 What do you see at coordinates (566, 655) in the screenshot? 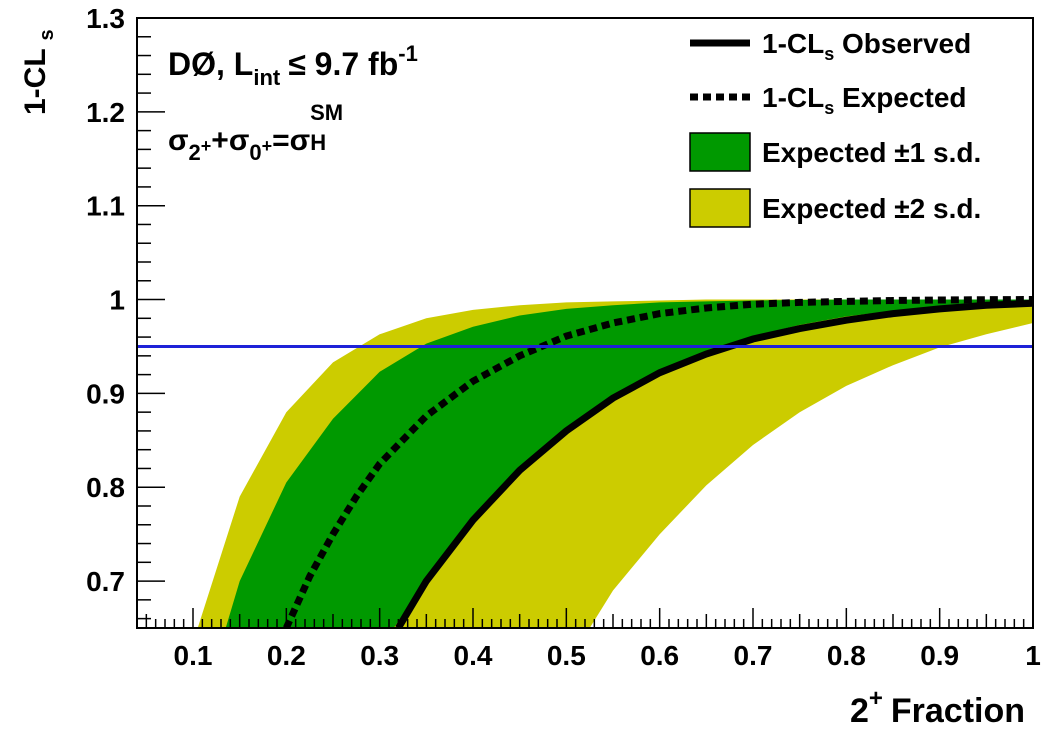
I see `x-tick-label: 0.5` at bounding box center [566, 655].